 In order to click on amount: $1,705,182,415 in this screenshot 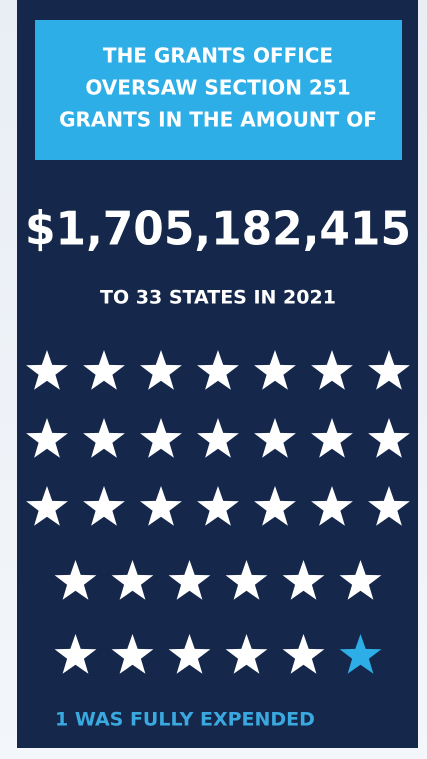, I will do `click(218, 229)`.